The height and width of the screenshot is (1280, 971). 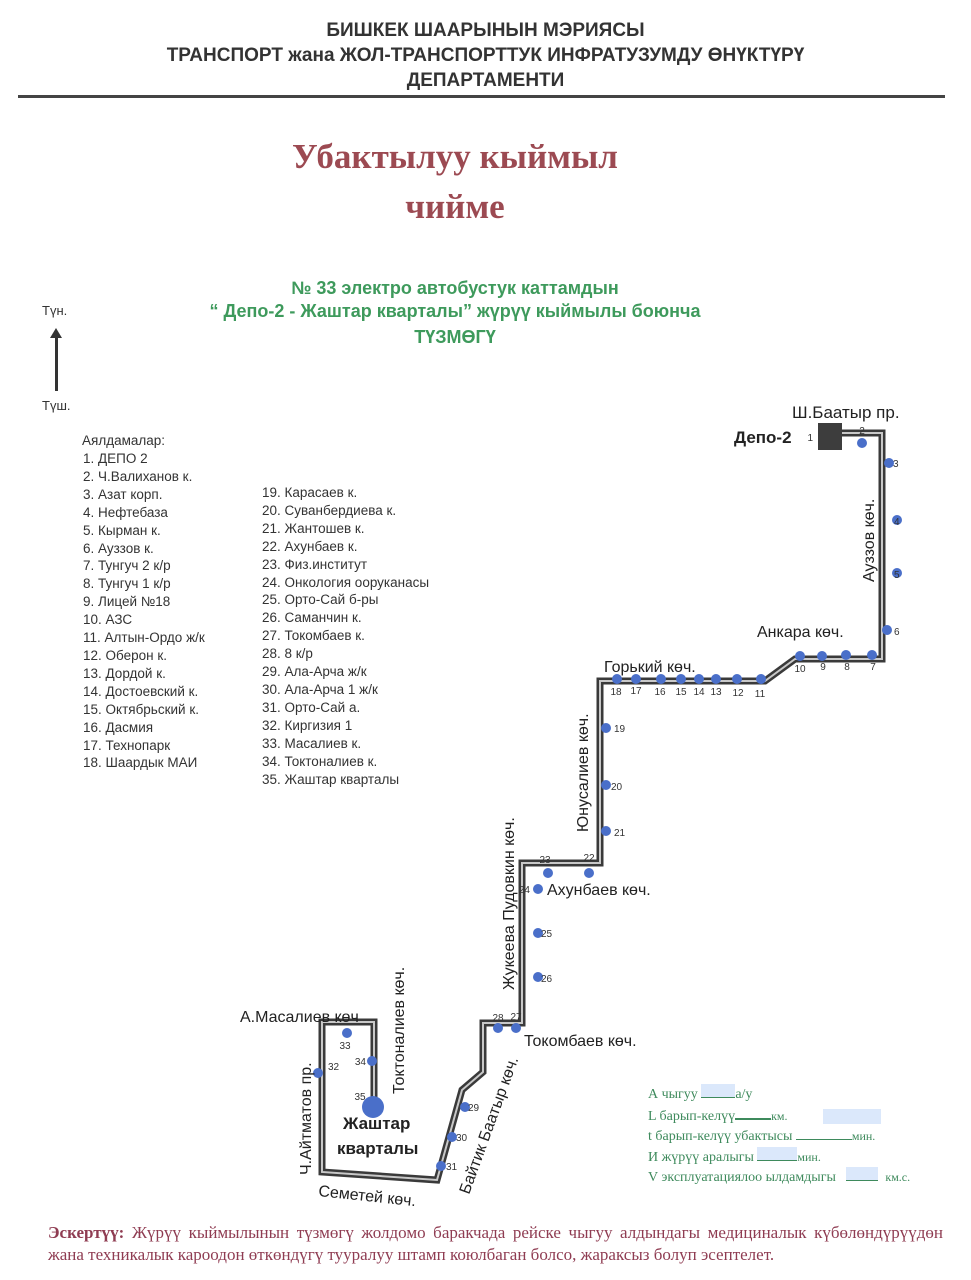 I want to click on stop-list-item: 15. Октябрьский к., so click(x=141, y=709).